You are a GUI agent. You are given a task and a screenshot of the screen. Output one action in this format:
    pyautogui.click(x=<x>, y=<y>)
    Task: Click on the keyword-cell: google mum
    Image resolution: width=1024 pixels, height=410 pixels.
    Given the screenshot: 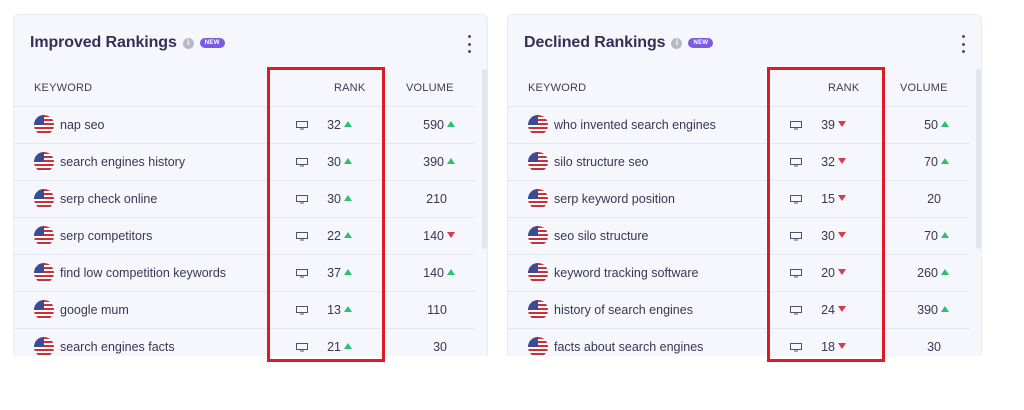 What is the action you would take?
    pyautogui.click(x=94, y=310)
    